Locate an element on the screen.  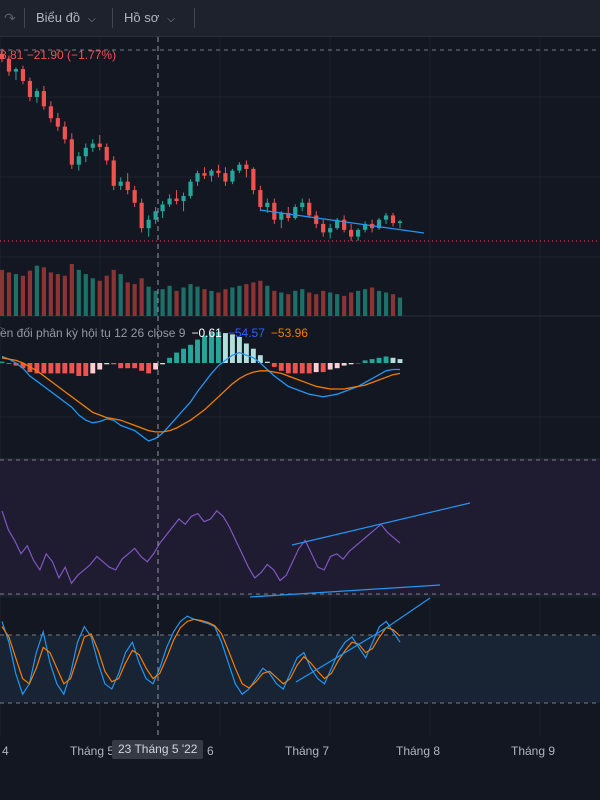
price-legend: 8.81 −21.90 (−1.77%) is located at coordinates (58, 55).